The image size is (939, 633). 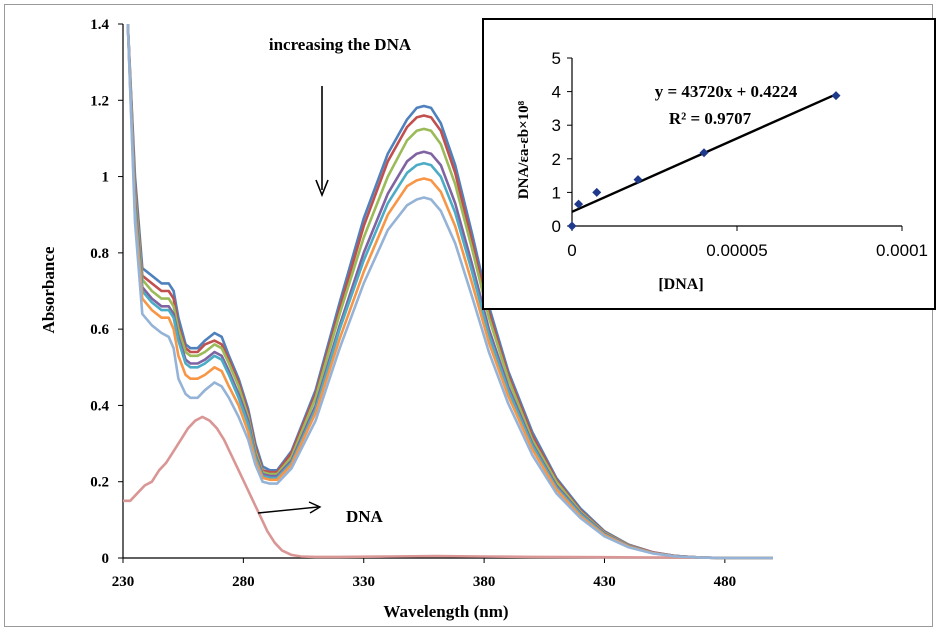 What do you see at coordinates (340, 44) in the screenshot?
I see `increasing-dna-annotation: increasing the DNA` at bounding box center [340, 44].